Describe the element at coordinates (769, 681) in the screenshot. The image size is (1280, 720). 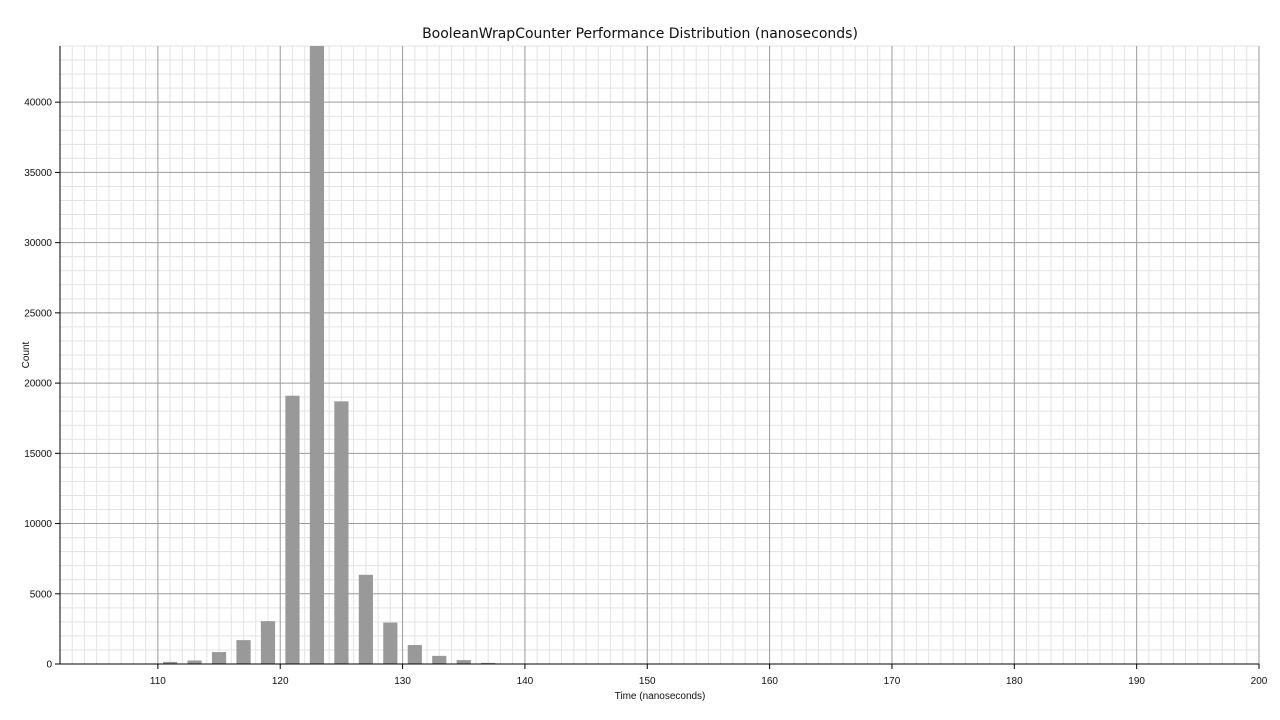
I see `x-tick-label: 160` at that location.